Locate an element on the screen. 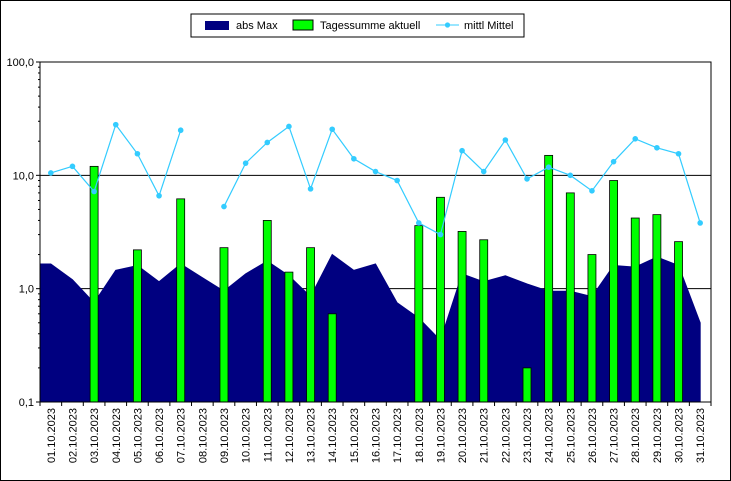 The width and height of the screenshot is (731, 481). legend: abs Max Tagessumme aktuell mittl Mittel is located at coordinates (357, 25).